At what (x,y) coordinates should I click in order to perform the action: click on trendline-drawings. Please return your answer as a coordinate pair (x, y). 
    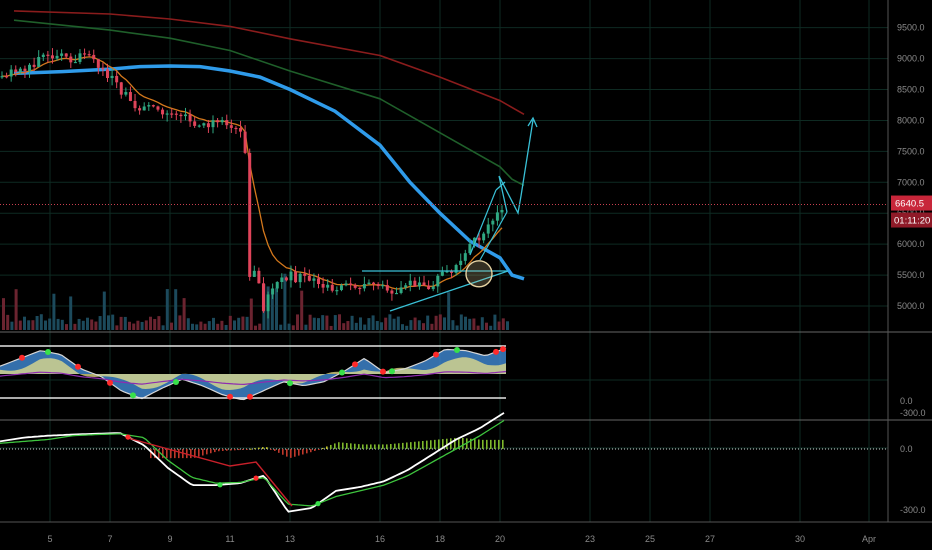
    Looking at the image, I should click on (450, 214).